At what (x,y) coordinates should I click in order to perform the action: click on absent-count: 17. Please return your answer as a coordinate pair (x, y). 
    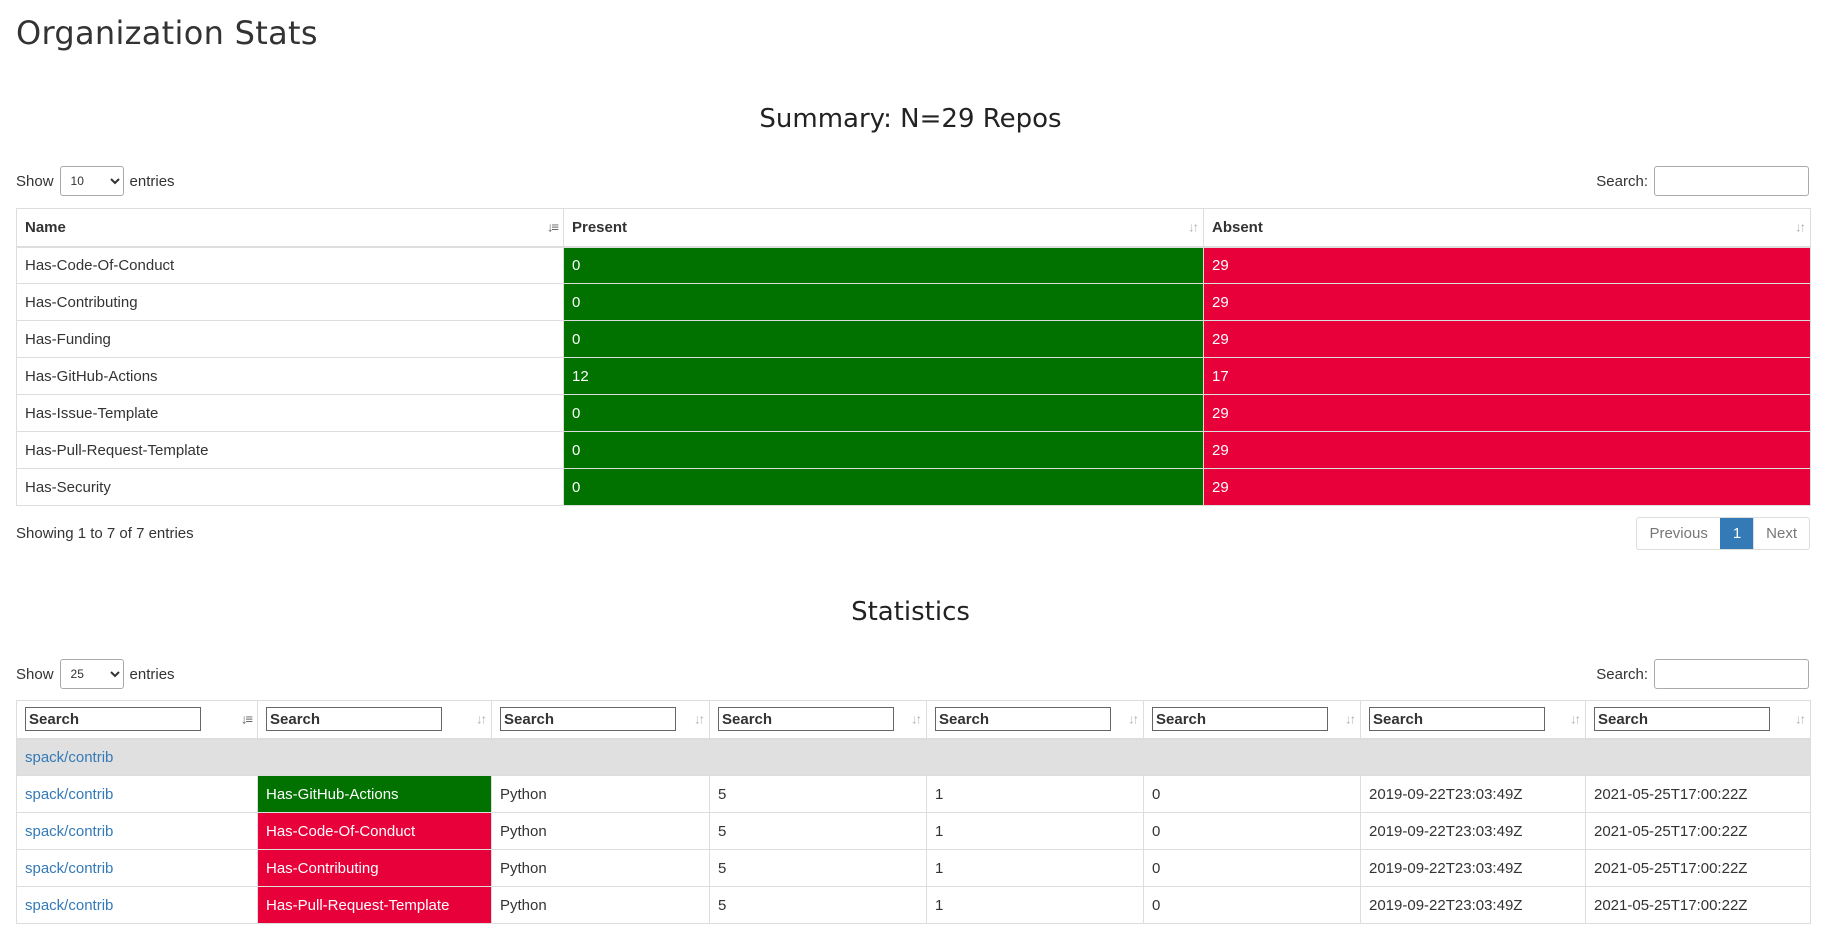
    Looking at the image, I should click on (1507, 376).